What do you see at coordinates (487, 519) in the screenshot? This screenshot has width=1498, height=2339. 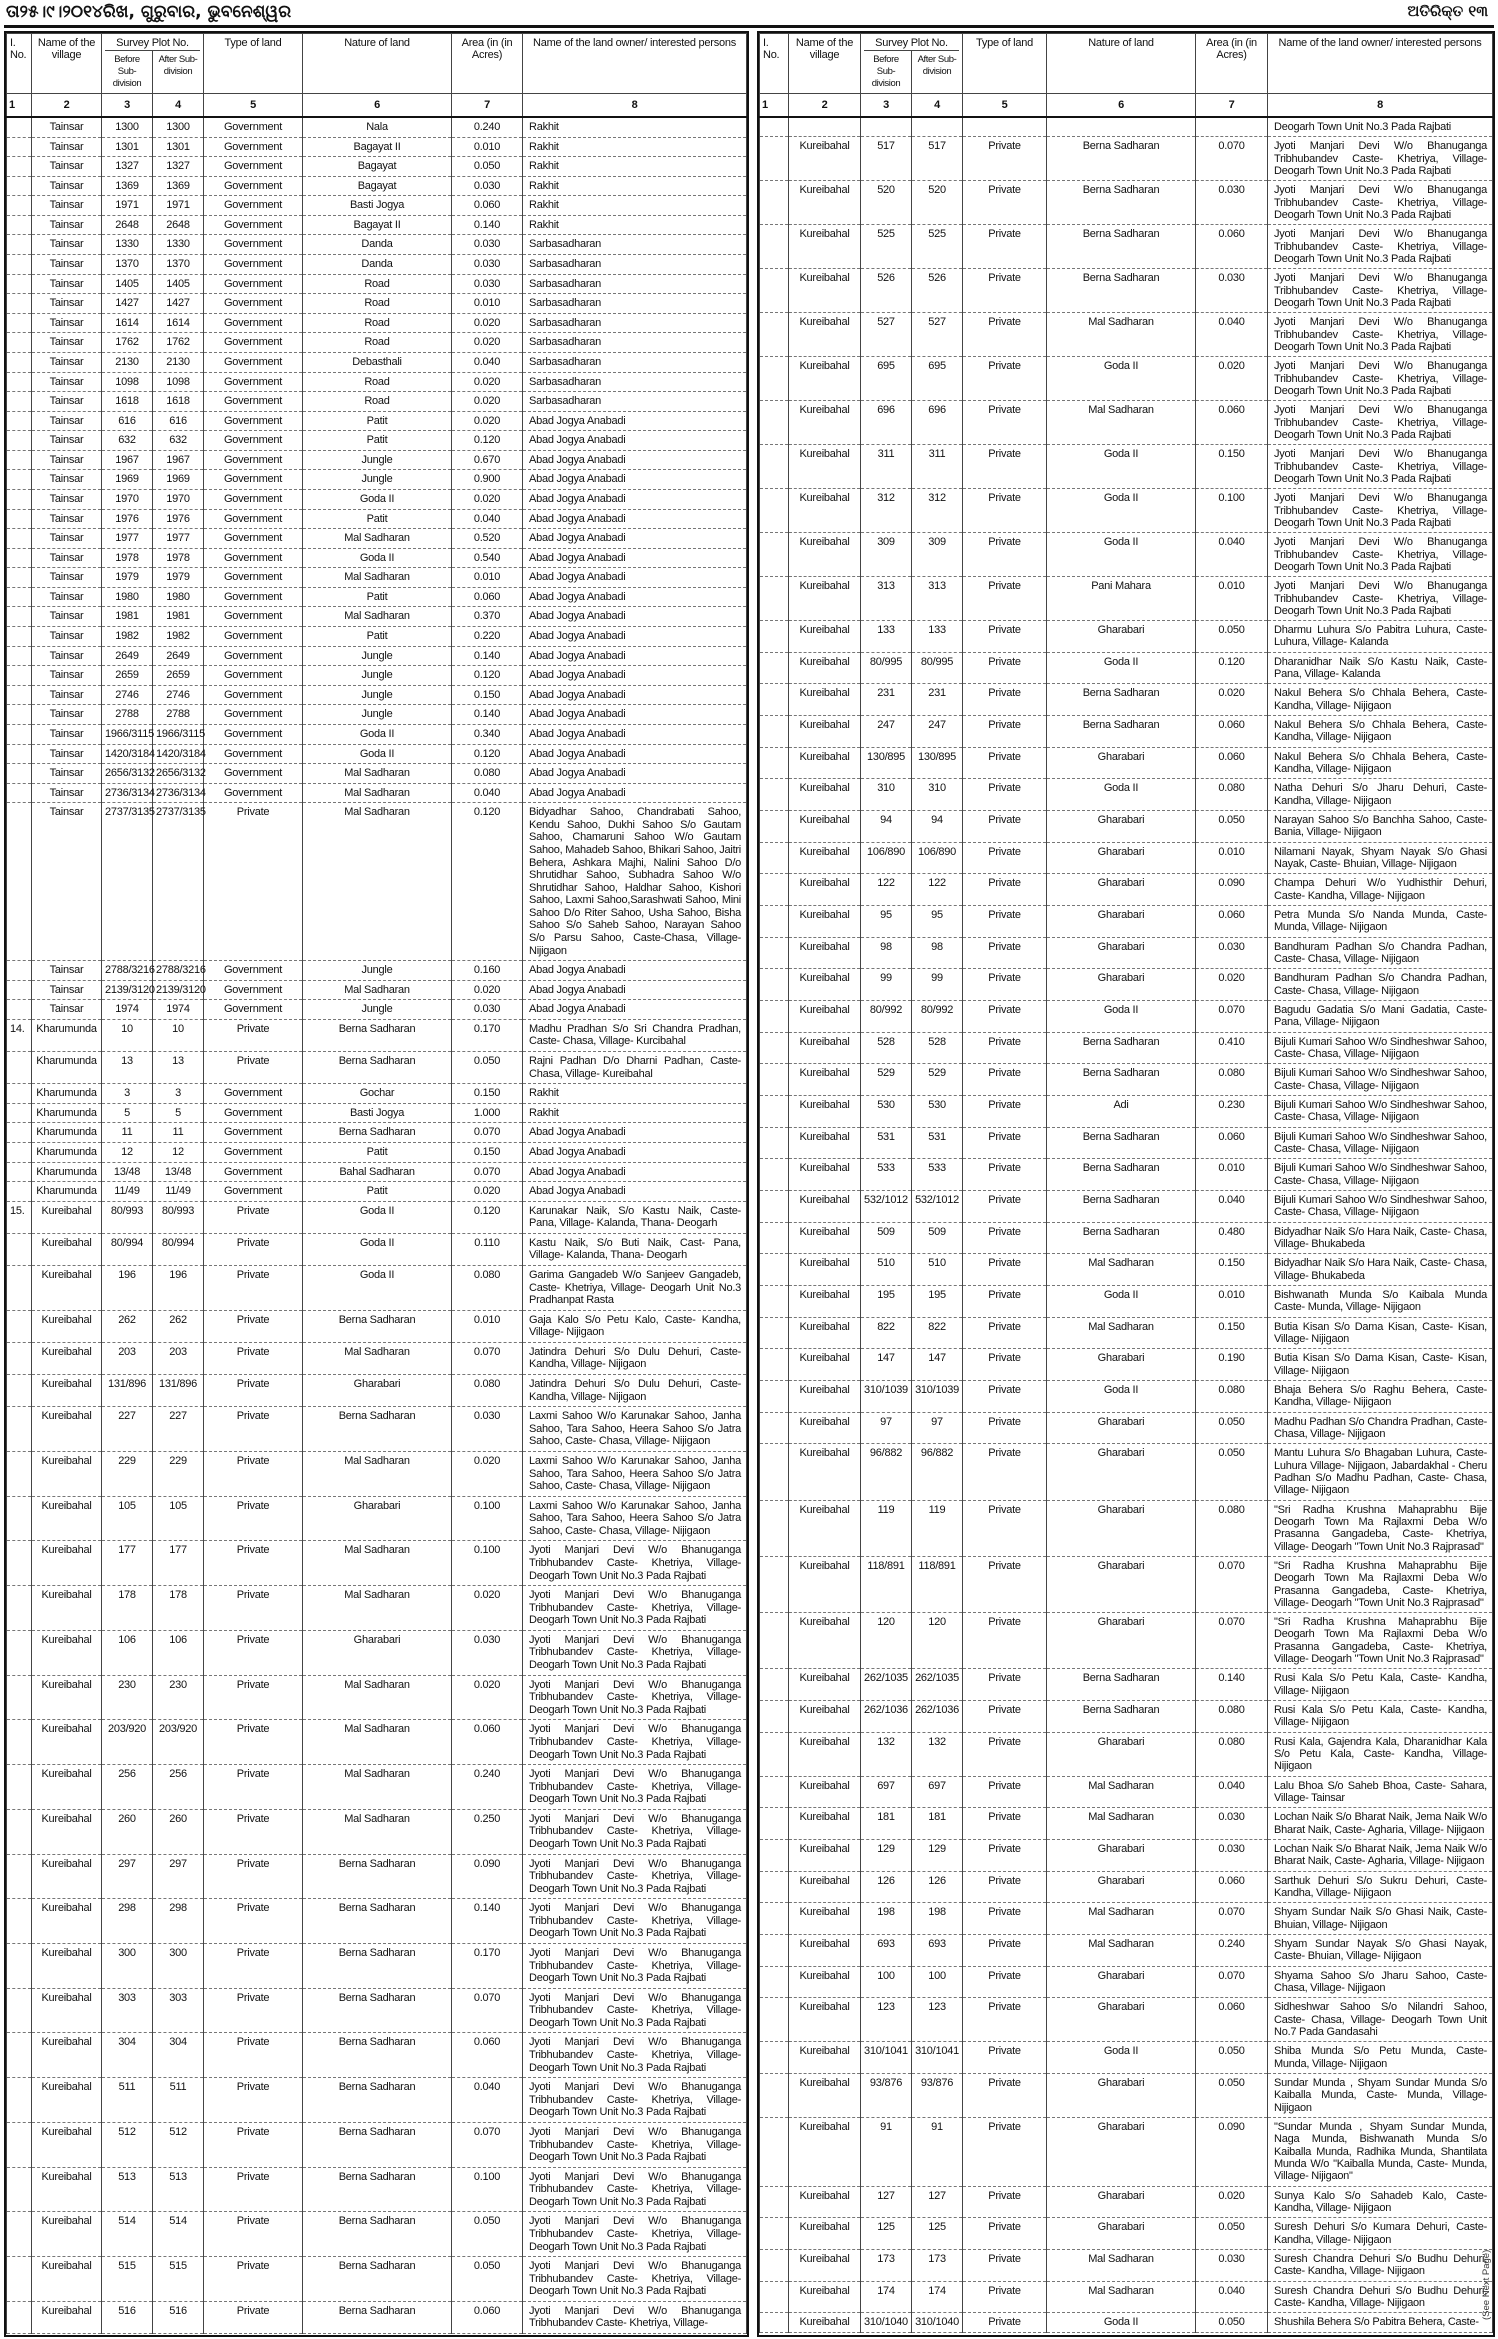 I see `area-cell: 0.040` at bounding box center [487, 519].